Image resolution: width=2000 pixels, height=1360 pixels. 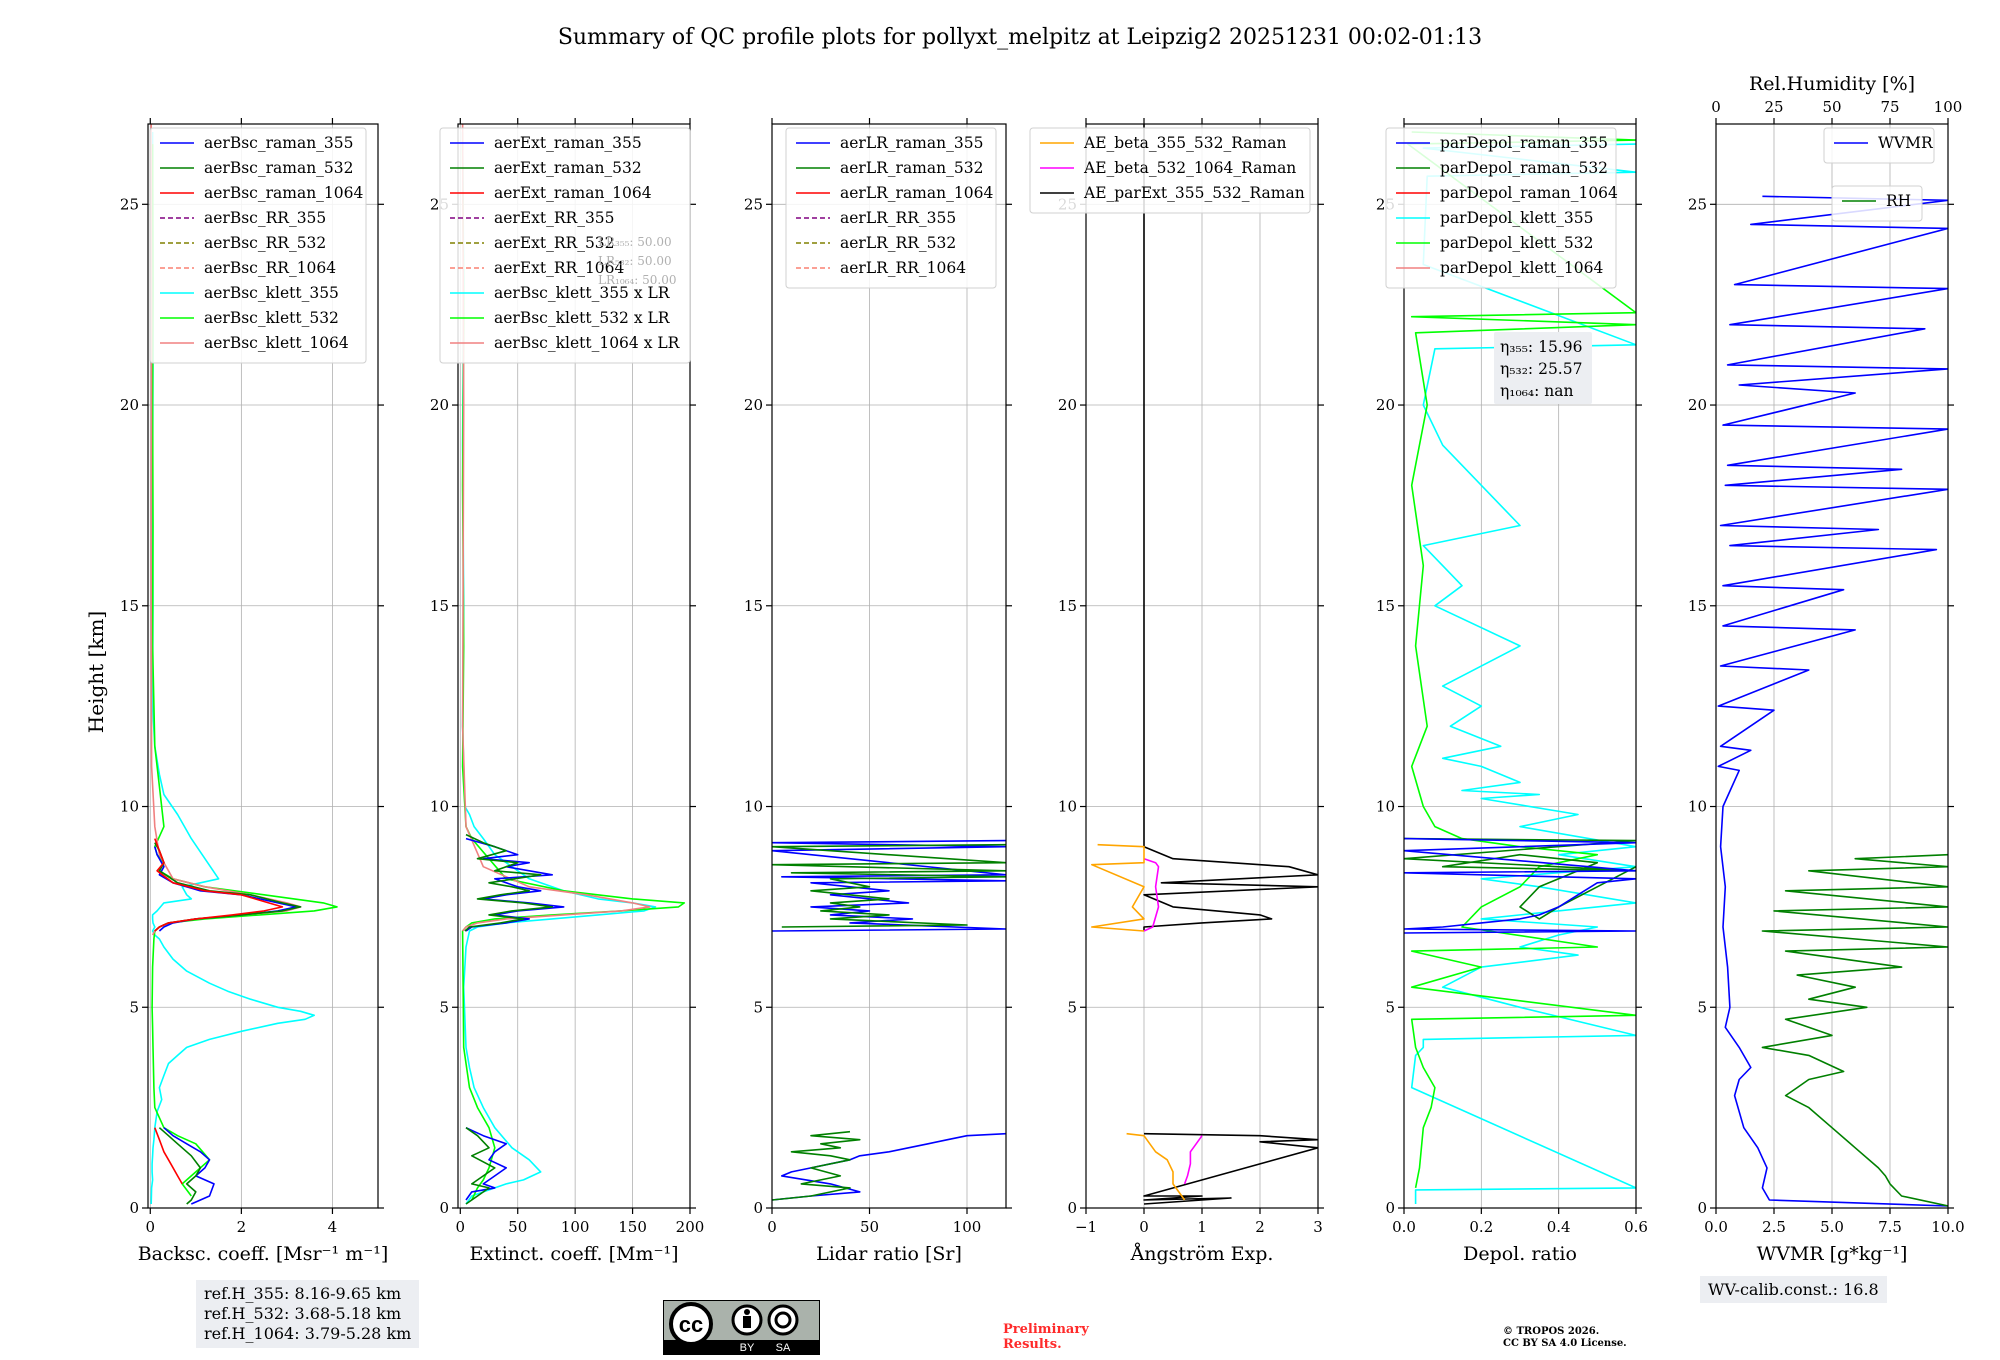 What do you see at coordinates (1774, 1227) in the screenshot?
I see `x-tick-label: 2.5` at bounding box center [1774, 1227].